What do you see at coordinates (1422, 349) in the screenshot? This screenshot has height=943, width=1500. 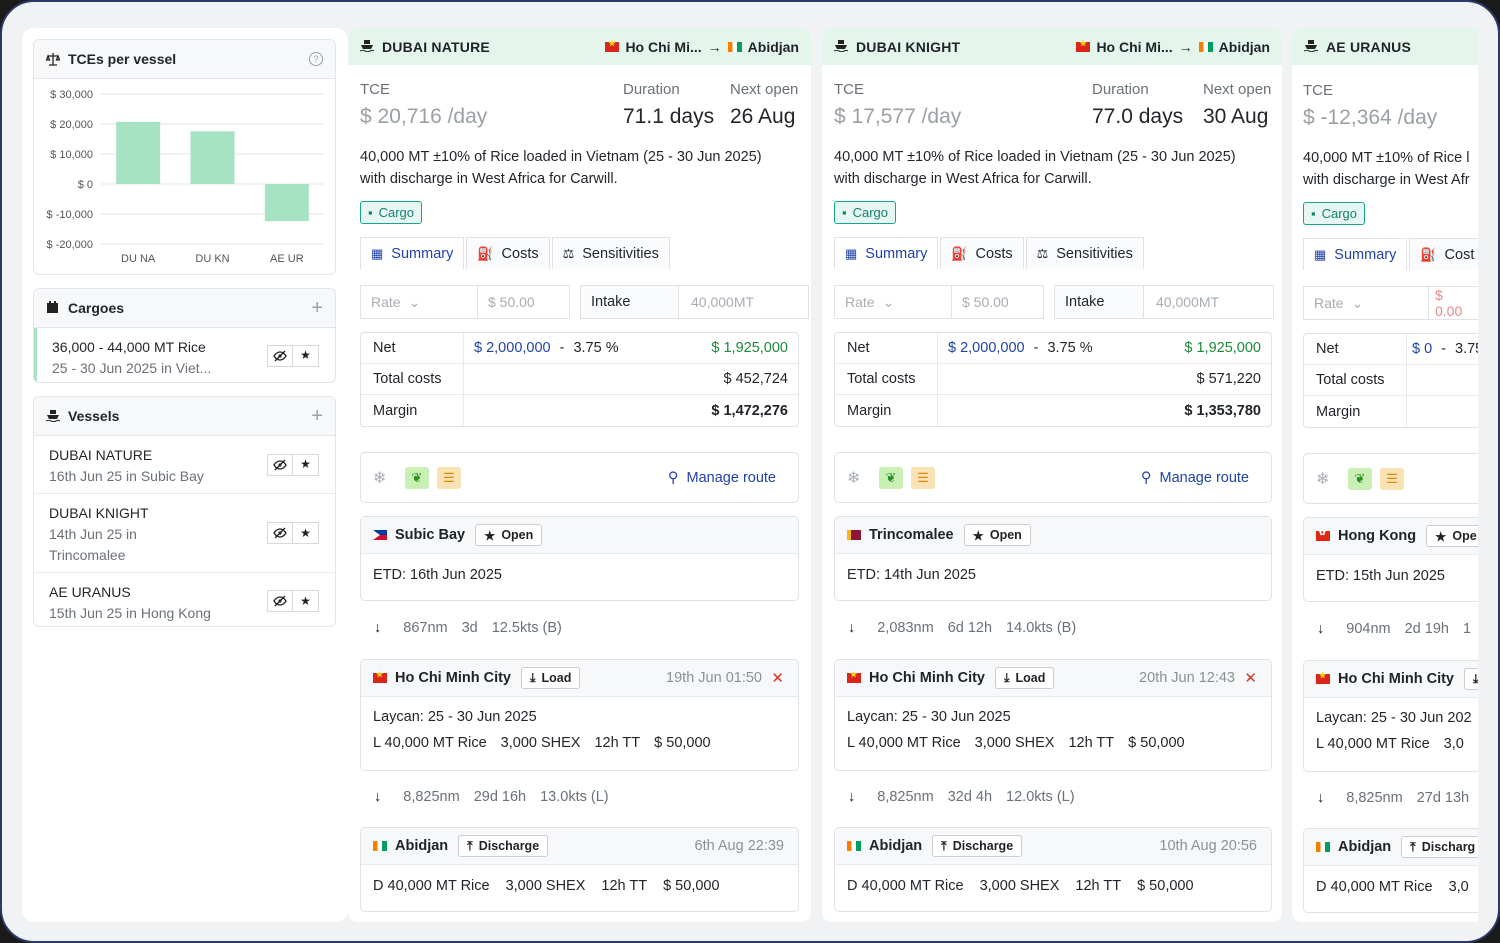 I see `net-gross: $ 0` at bounding box center [1422, 349].